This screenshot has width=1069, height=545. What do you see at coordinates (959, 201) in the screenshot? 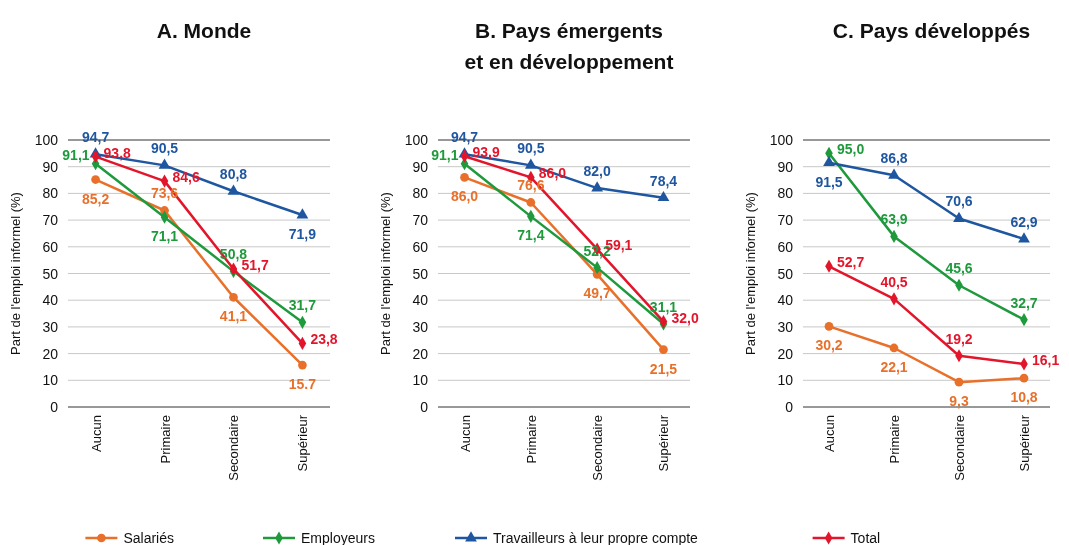
I see `data-label: 70,6` at bounding box center [959, 201].